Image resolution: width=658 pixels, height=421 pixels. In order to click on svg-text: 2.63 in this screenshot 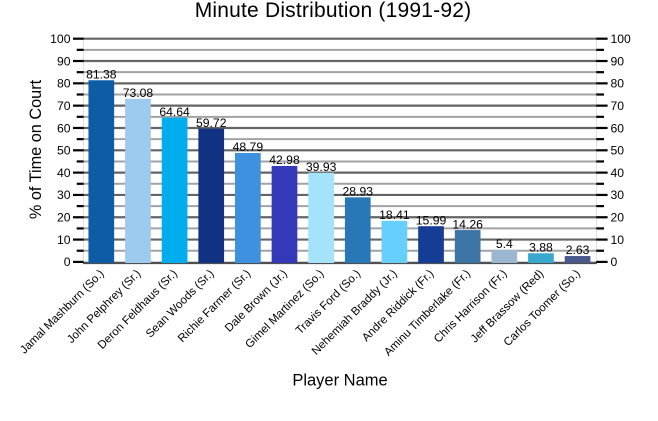, I will do `click(578, 250)`.